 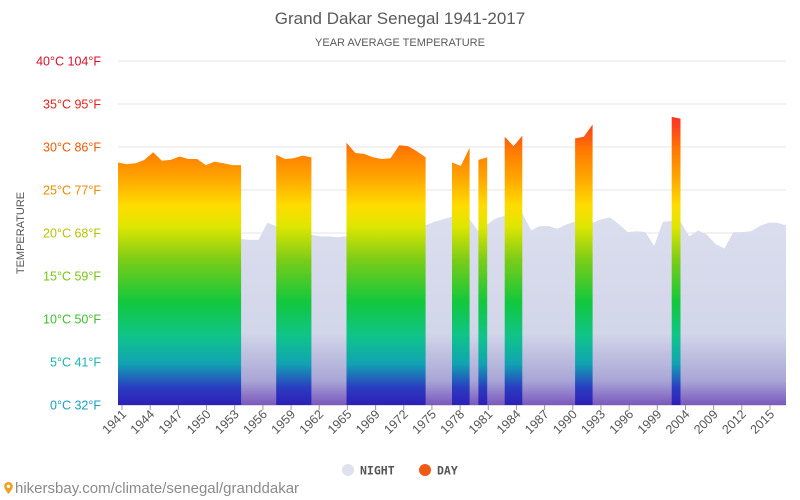 What do you see at coordinates (75, 406) in the screenshot?
I see `y-tick-label: 0°C 32°F` at bounding box center [75, 406].